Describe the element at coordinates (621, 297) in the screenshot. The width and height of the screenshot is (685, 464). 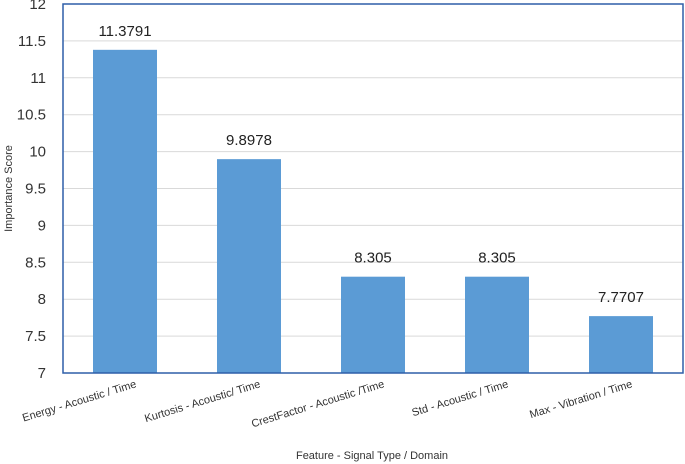
I see `data-label: 7.7707` at that location.